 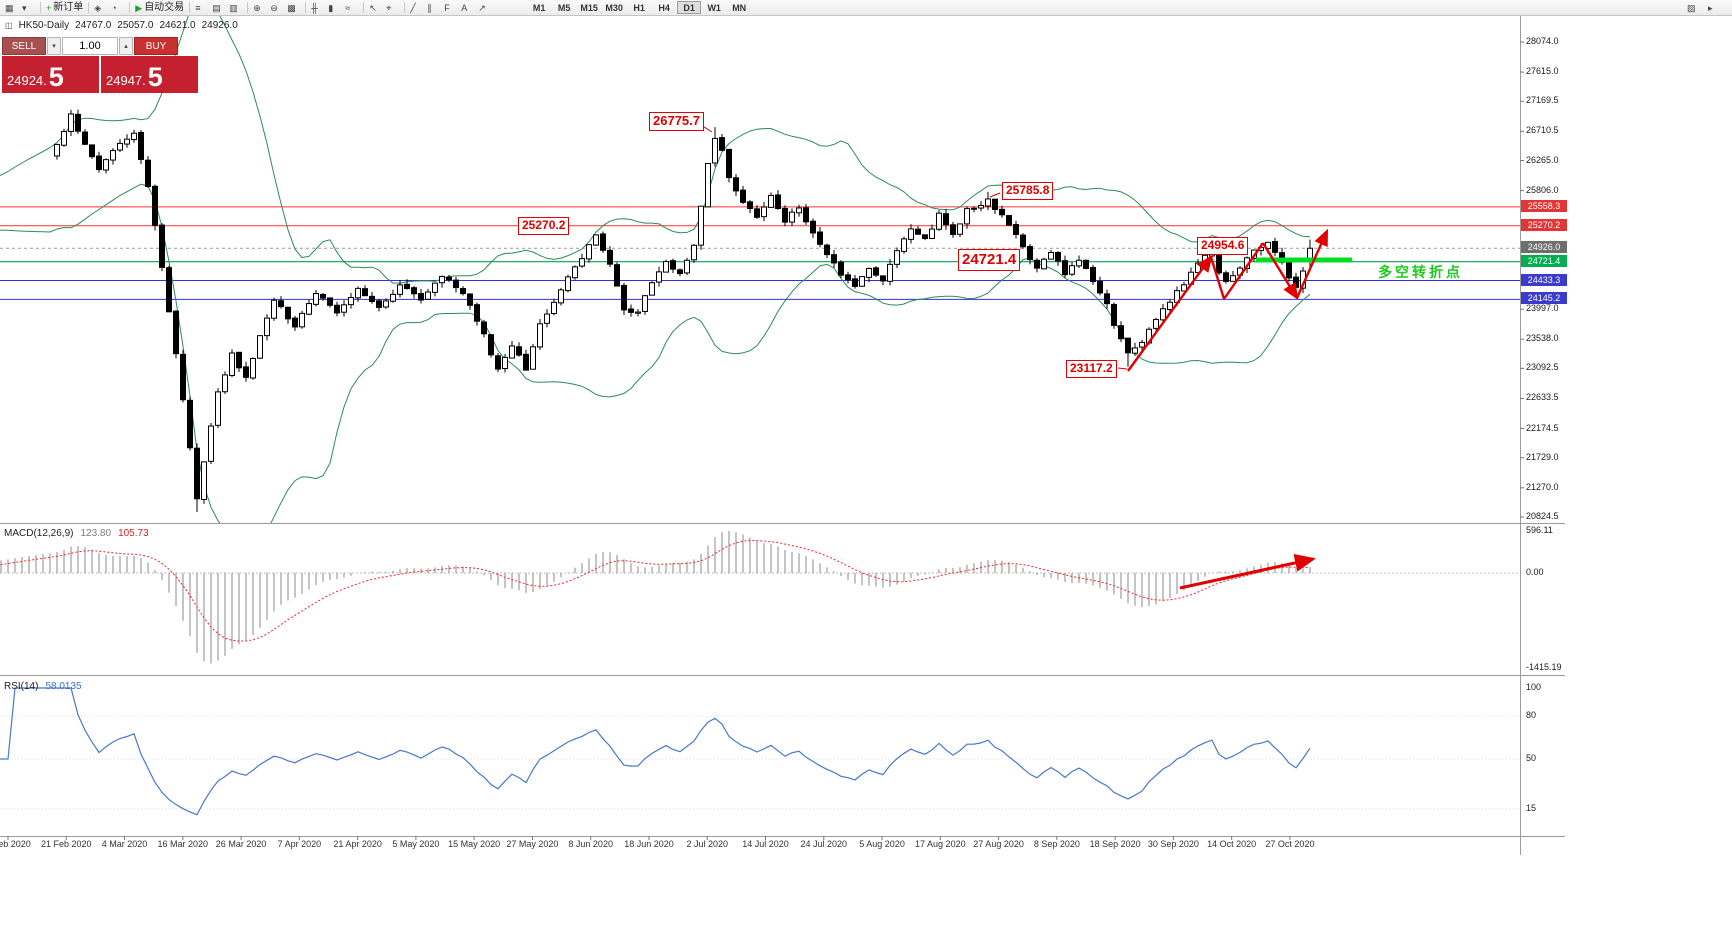 I want to click on buy-price-box: 24947. 5, so click(x=149, y=74).